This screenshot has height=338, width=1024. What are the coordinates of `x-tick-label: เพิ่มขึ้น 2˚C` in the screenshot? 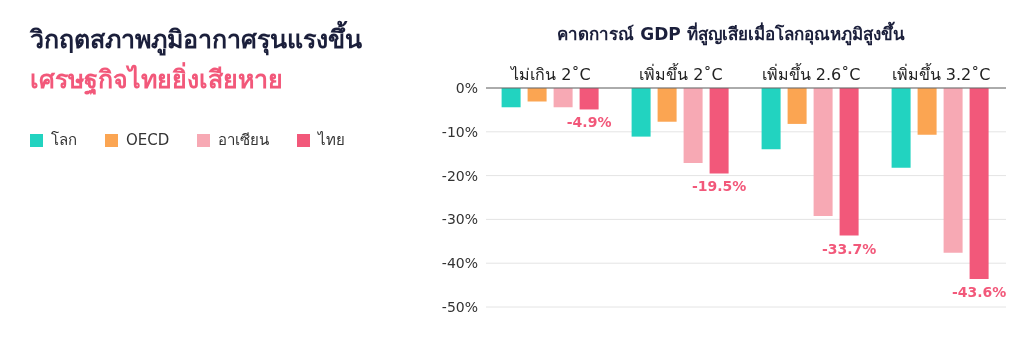 It's located at (681, 73).